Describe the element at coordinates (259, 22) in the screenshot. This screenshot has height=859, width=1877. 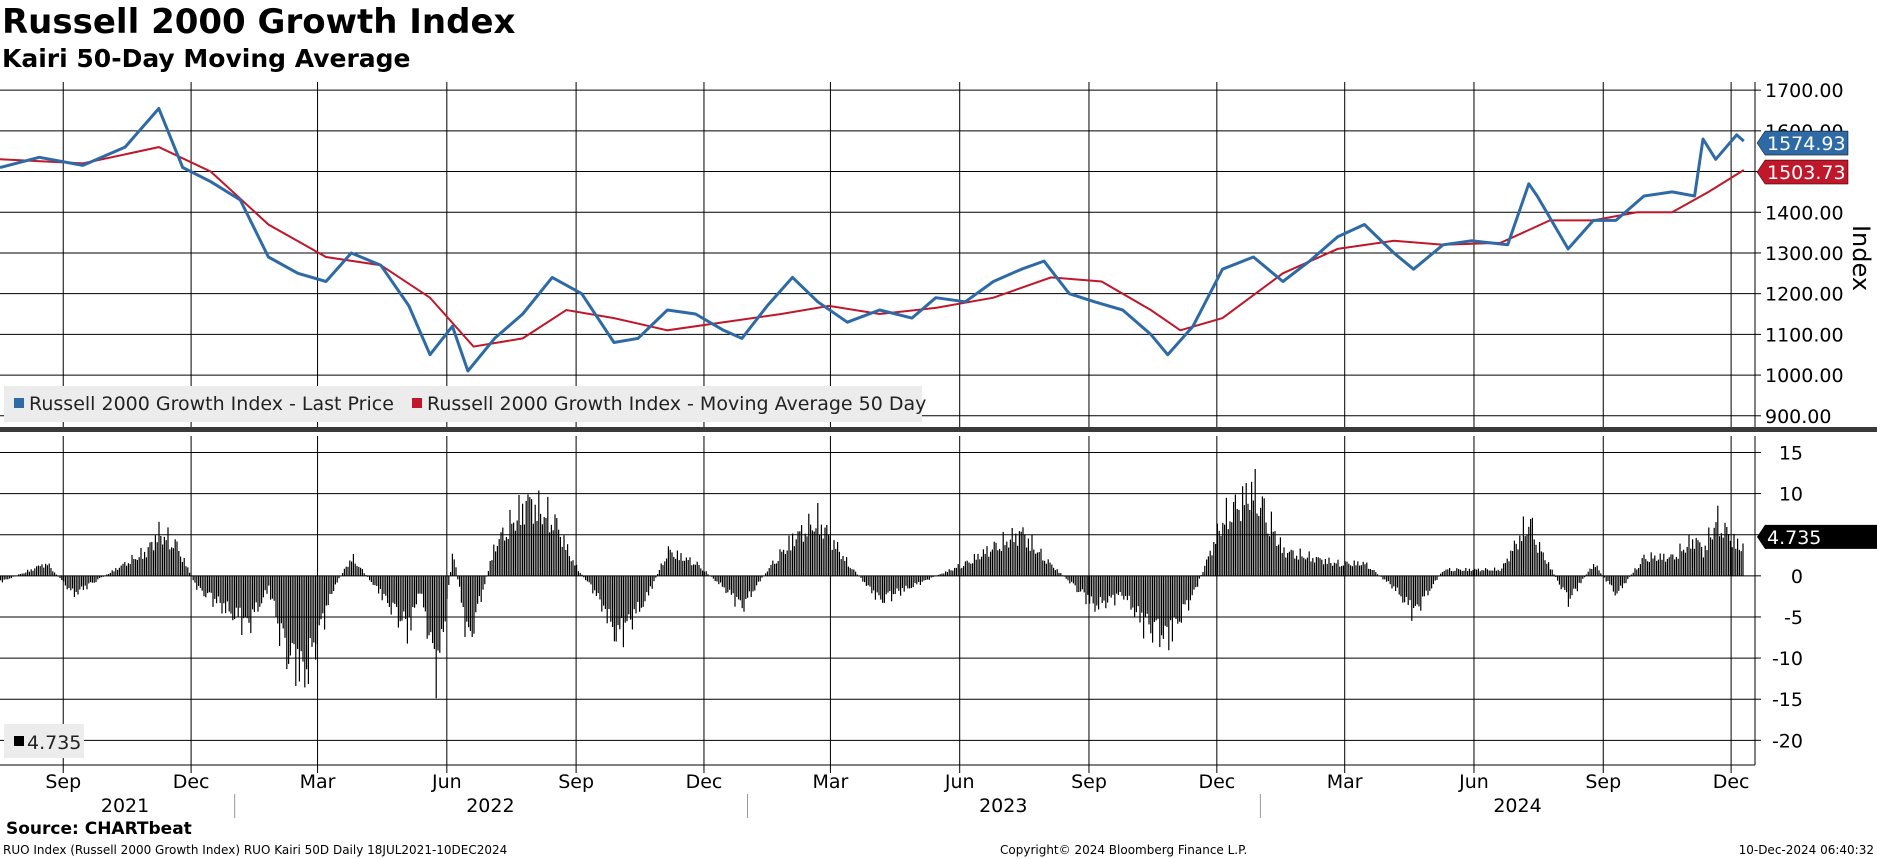
I see `chart-title: Russell 2000 Growth Index` at that location.